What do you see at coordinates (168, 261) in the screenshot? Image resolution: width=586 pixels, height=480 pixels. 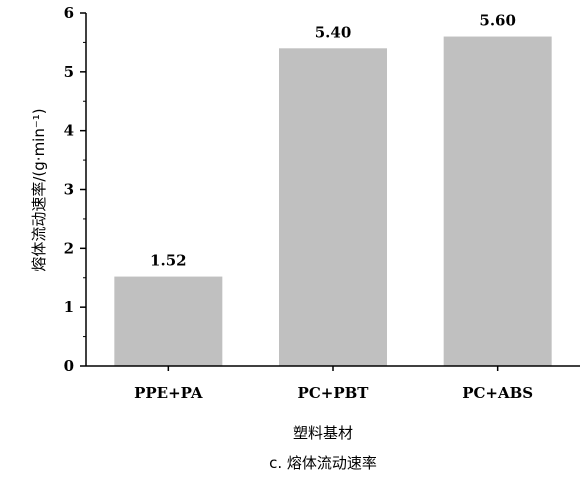 I see `data-label-0: 1.52` at bounding box center [168, 261].